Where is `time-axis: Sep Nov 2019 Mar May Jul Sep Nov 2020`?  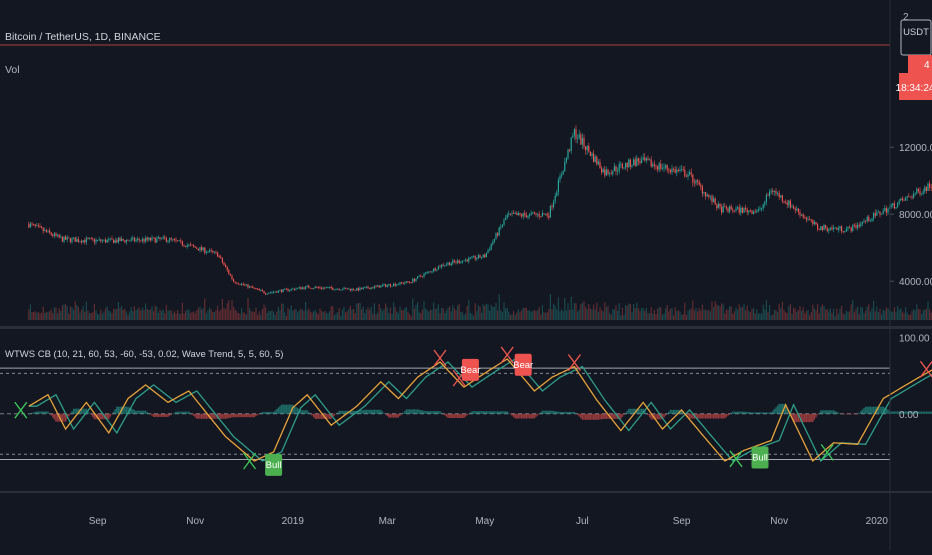
time-axis: Sep Nov 2019 Mar May Jul Sep Nov 2020 is located at coordinates (489, 521).